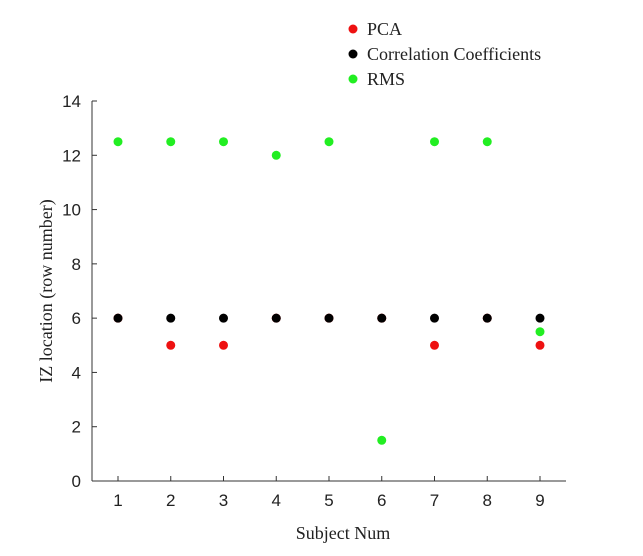  I want to click on y-tick-label: 14, so click(71, 101).